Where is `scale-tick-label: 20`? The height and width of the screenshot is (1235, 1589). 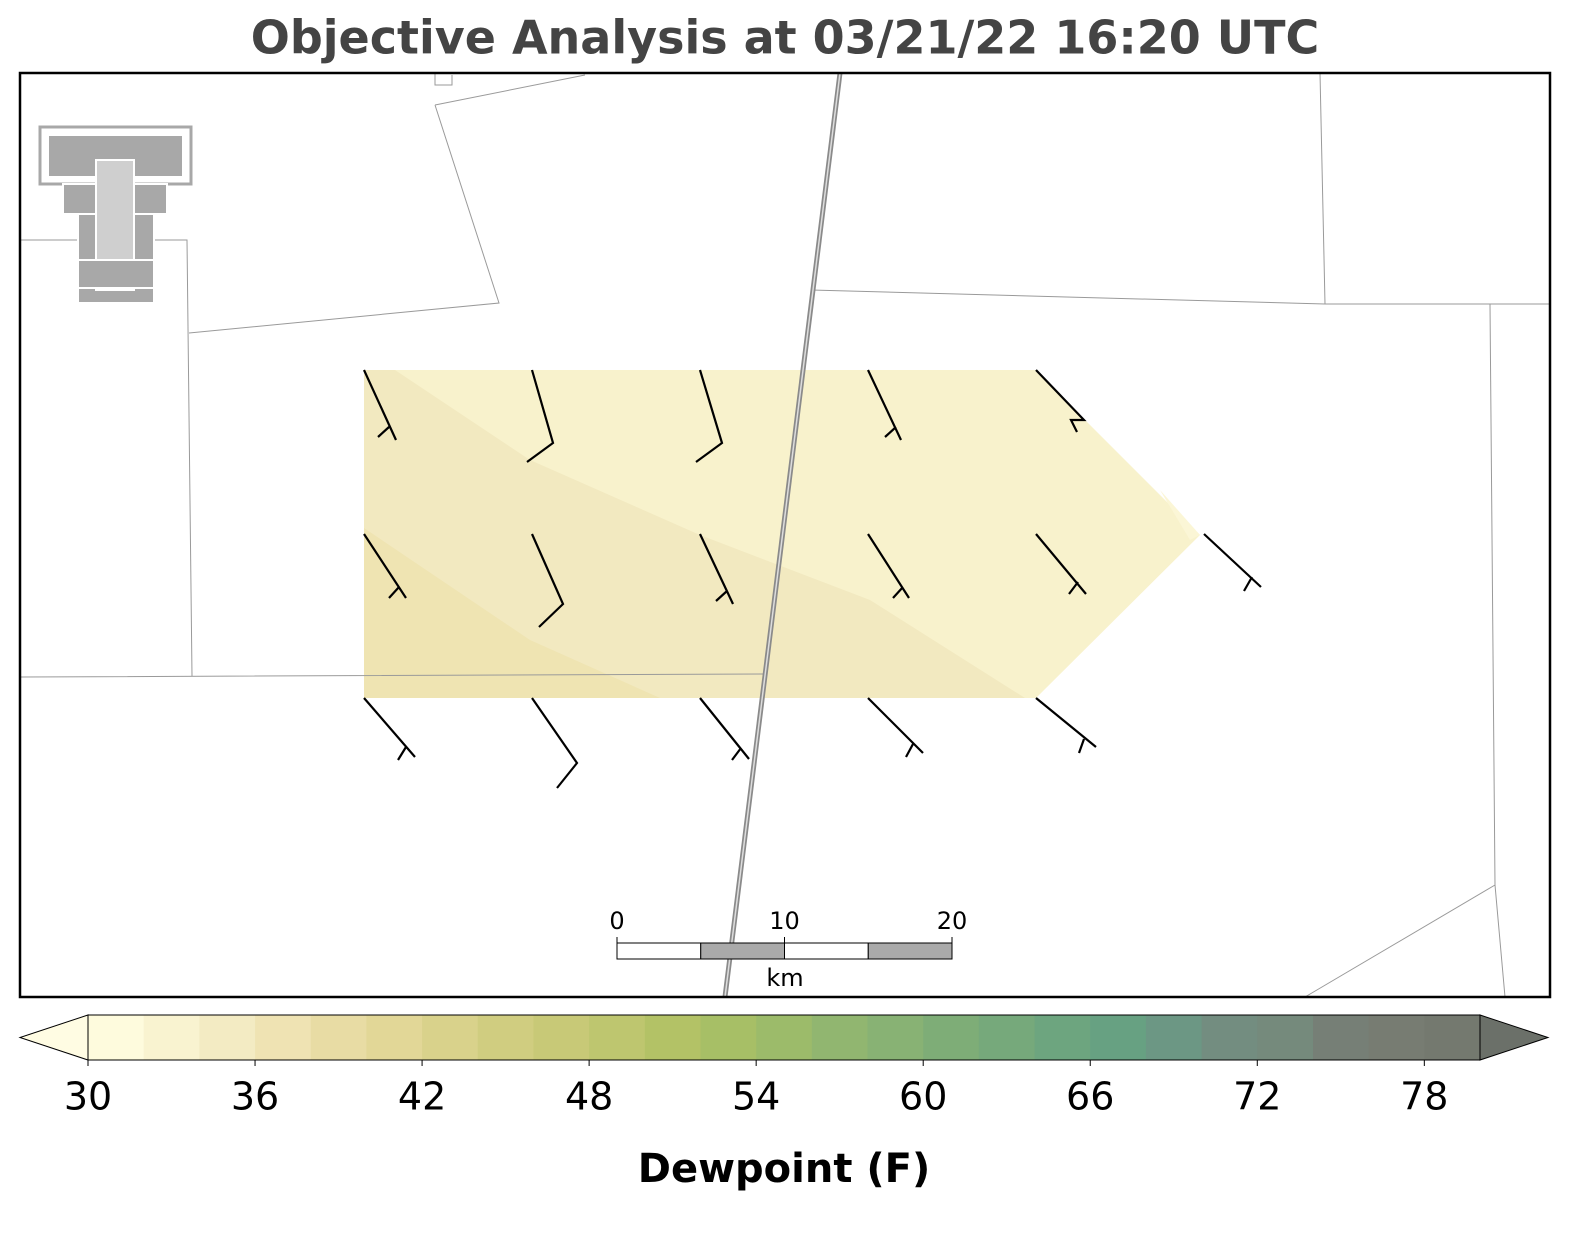 scale-tick-label: 20 is located at coordinates (952, 921).